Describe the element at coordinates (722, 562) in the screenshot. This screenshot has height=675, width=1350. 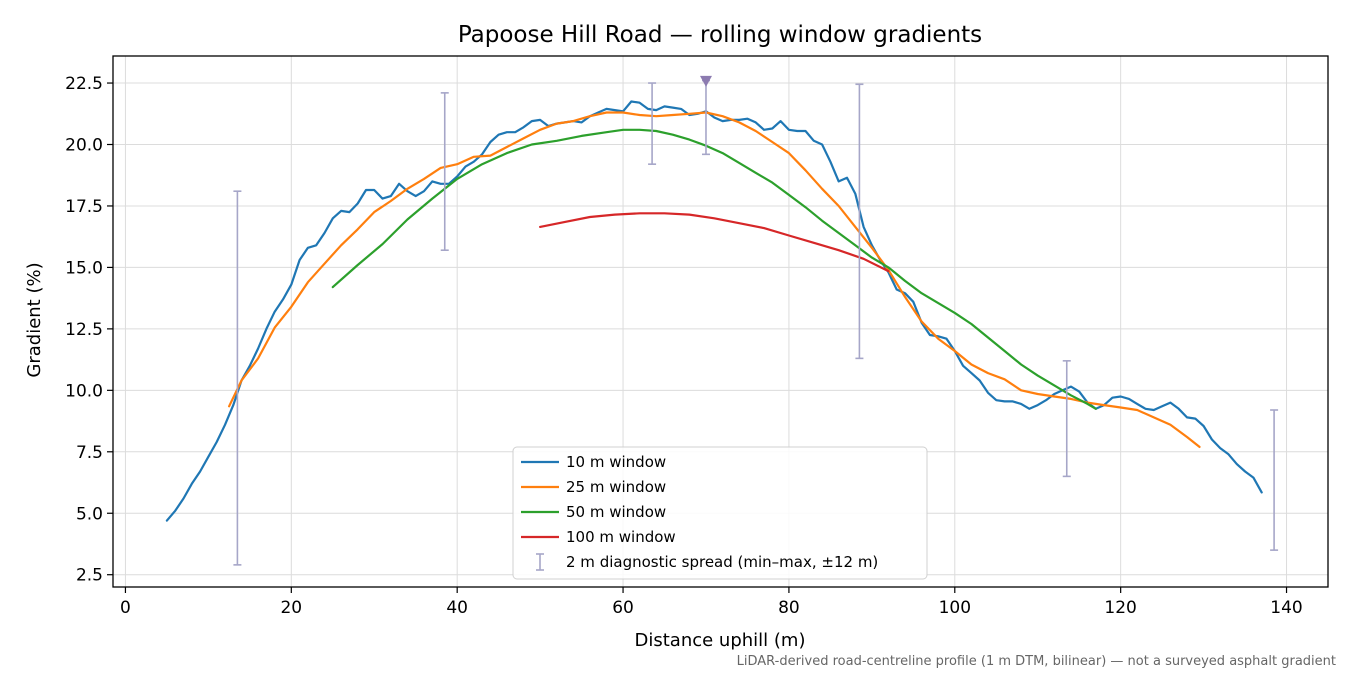
I see `legend-label: 2 m diagnostic spread (min–max, ±12 m)` at that location.